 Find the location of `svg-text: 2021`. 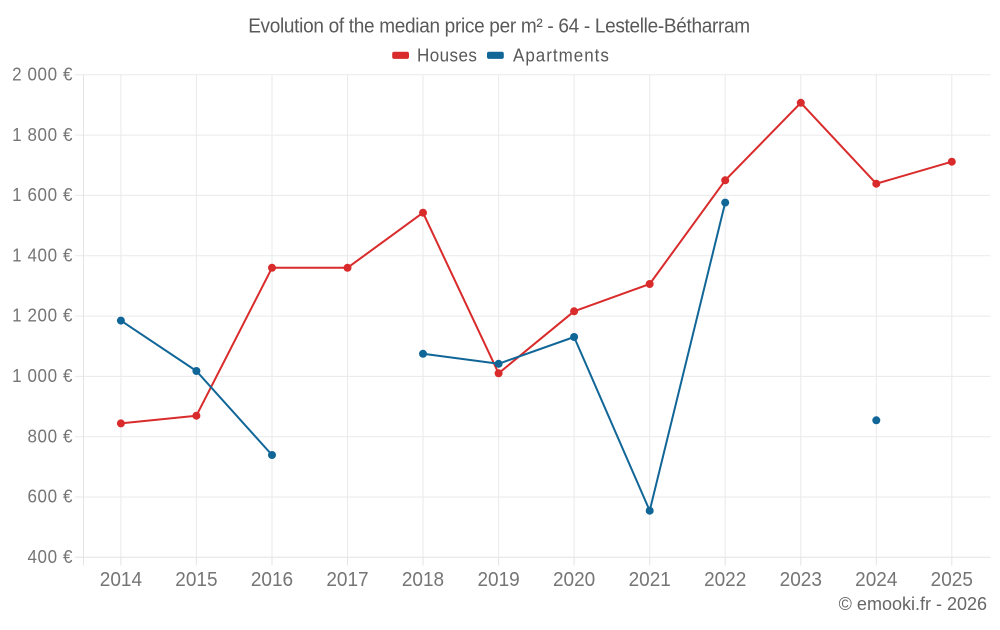

svg-text: 2021 is located at coordinates (650, 579).